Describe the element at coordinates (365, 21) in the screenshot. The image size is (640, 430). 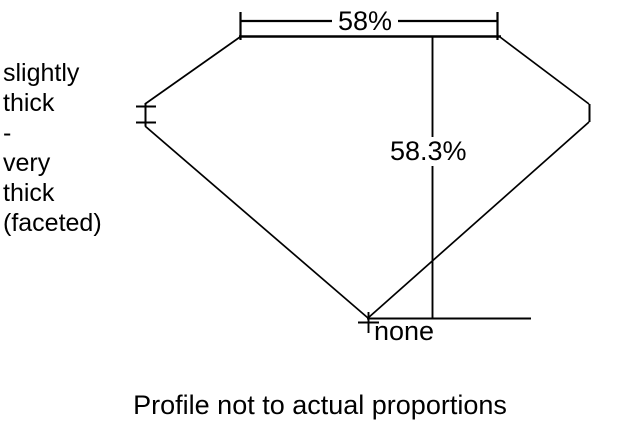
I see `table-percent-label: 58%` at that location.